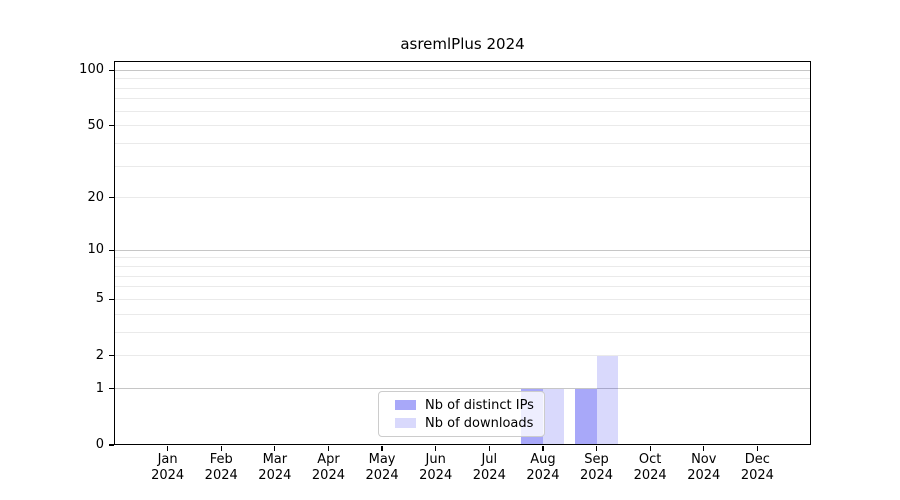  What do you see at coordinates (405, 405) in the screenshot?
I see `legend-swatch-distinct-ips-icon` at bounding box center [405, 405].